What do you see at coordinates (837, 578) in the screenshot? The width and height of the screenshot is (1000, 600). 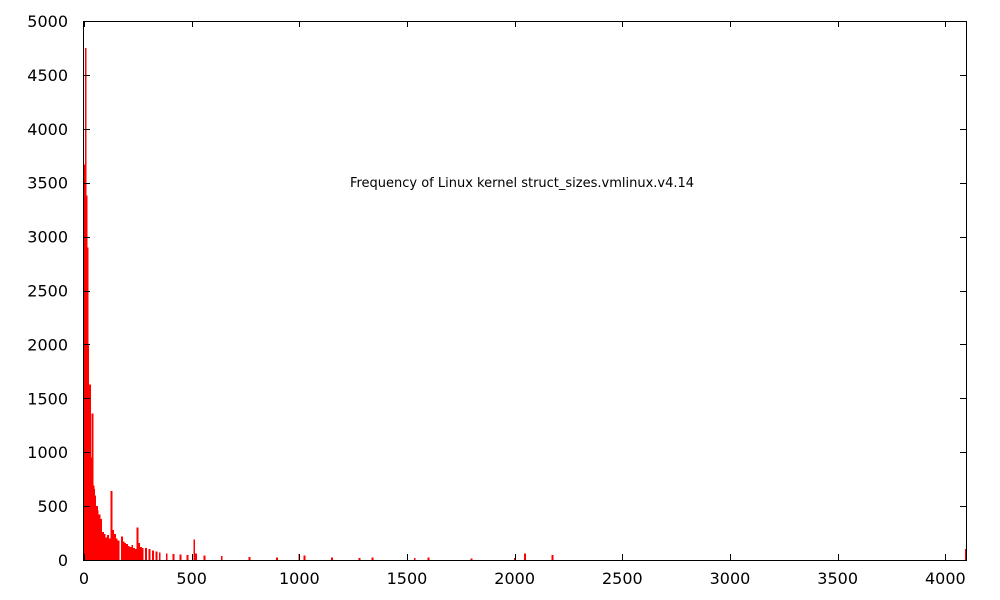 I see `x-tick-label: 3500` at bounding box center [837, 578].